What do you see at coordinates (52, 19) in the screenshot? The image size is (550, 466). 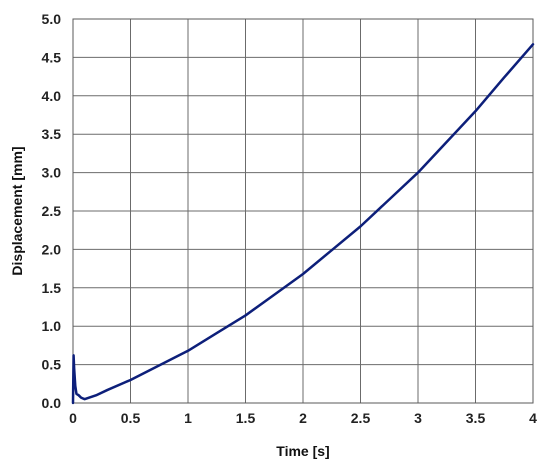 I see `y-tick-label: 5.0` at bounding box center [52, 19].